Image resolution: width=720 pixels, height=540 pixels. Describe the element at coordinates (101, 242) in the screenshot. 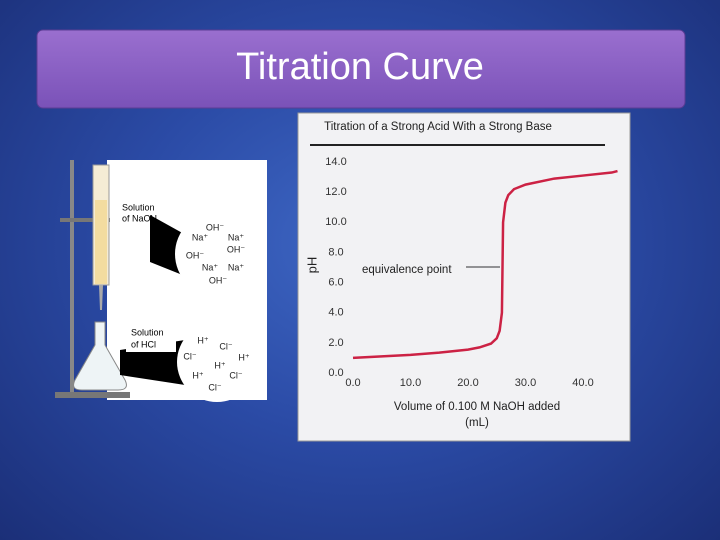

I see `burette-liquid` at that location.